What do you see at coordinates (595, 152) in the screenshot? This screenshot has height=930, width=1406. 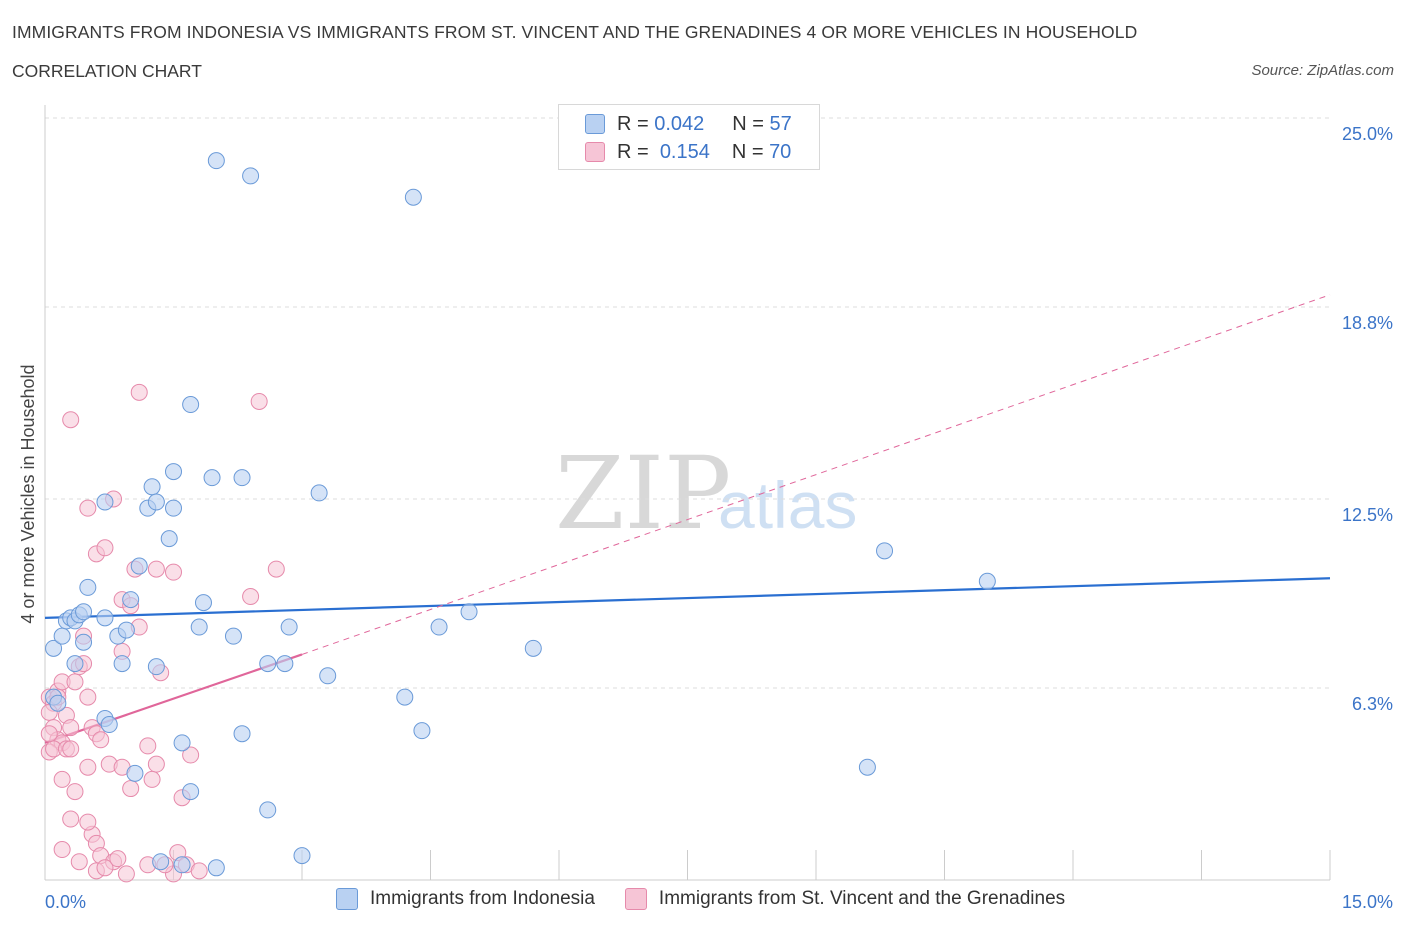 I see `legend-swatch-pink` at bounding box center [595, 152].